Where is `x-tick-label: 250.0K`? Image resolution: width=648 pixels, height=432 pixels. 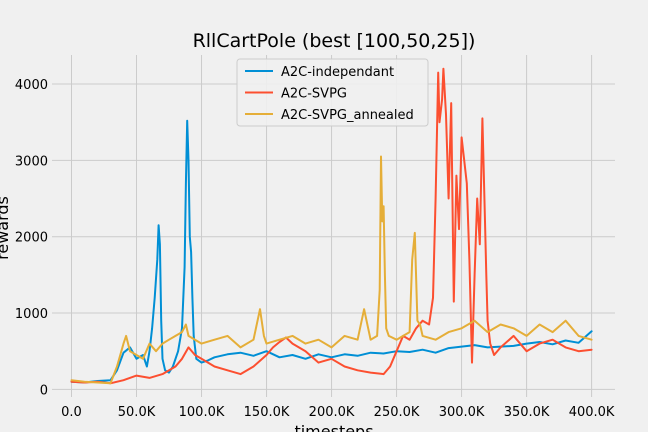 x-tick-label: 250.0K is located at coordinates (397, 412).